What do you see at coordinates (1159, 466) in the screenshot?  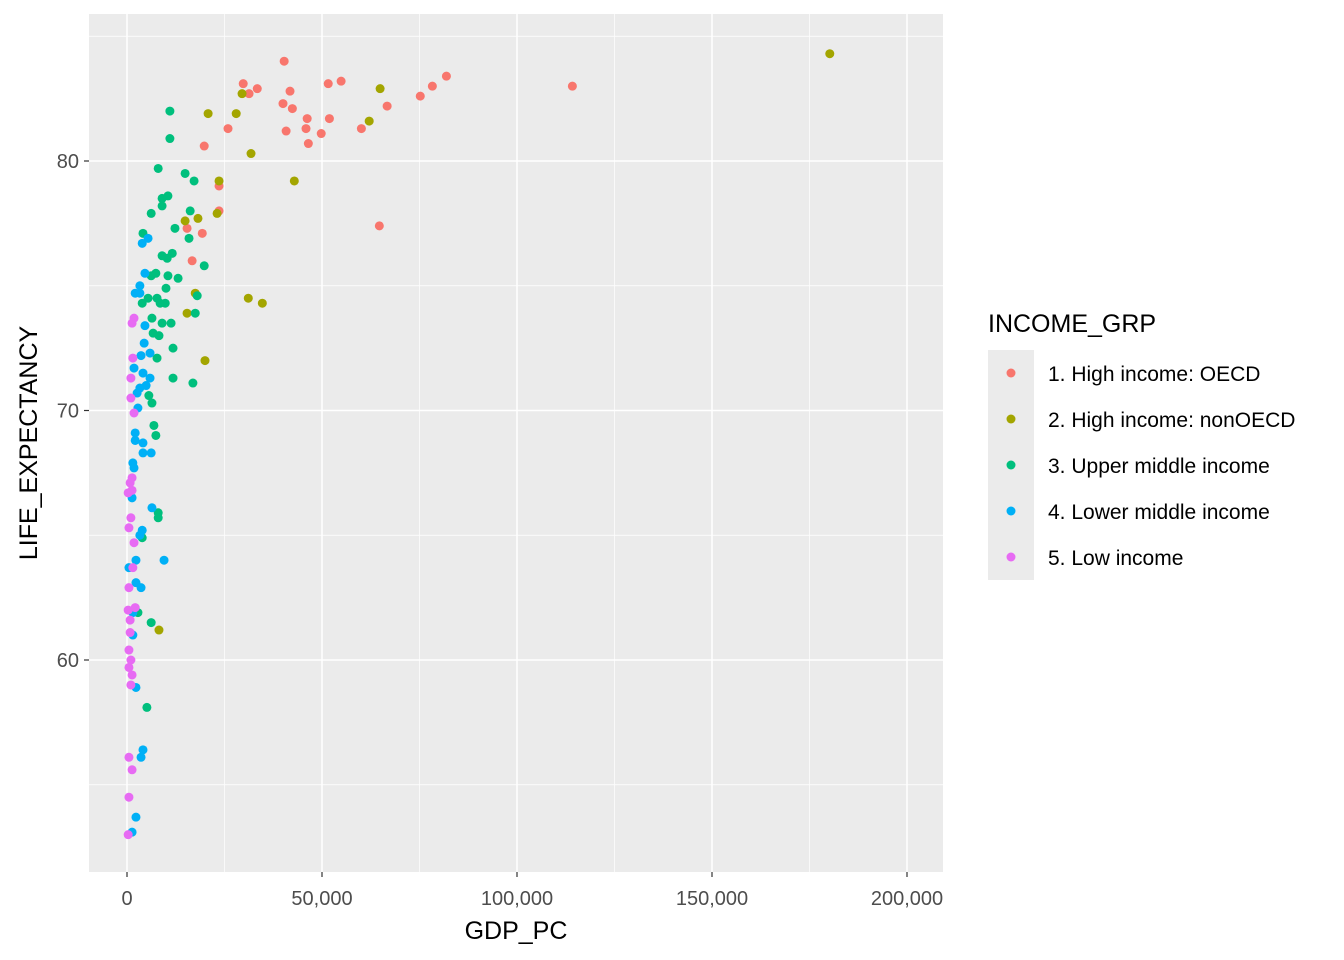 I see `legend-label: 3. Upper middle income` at bounding box center [1159, 466].